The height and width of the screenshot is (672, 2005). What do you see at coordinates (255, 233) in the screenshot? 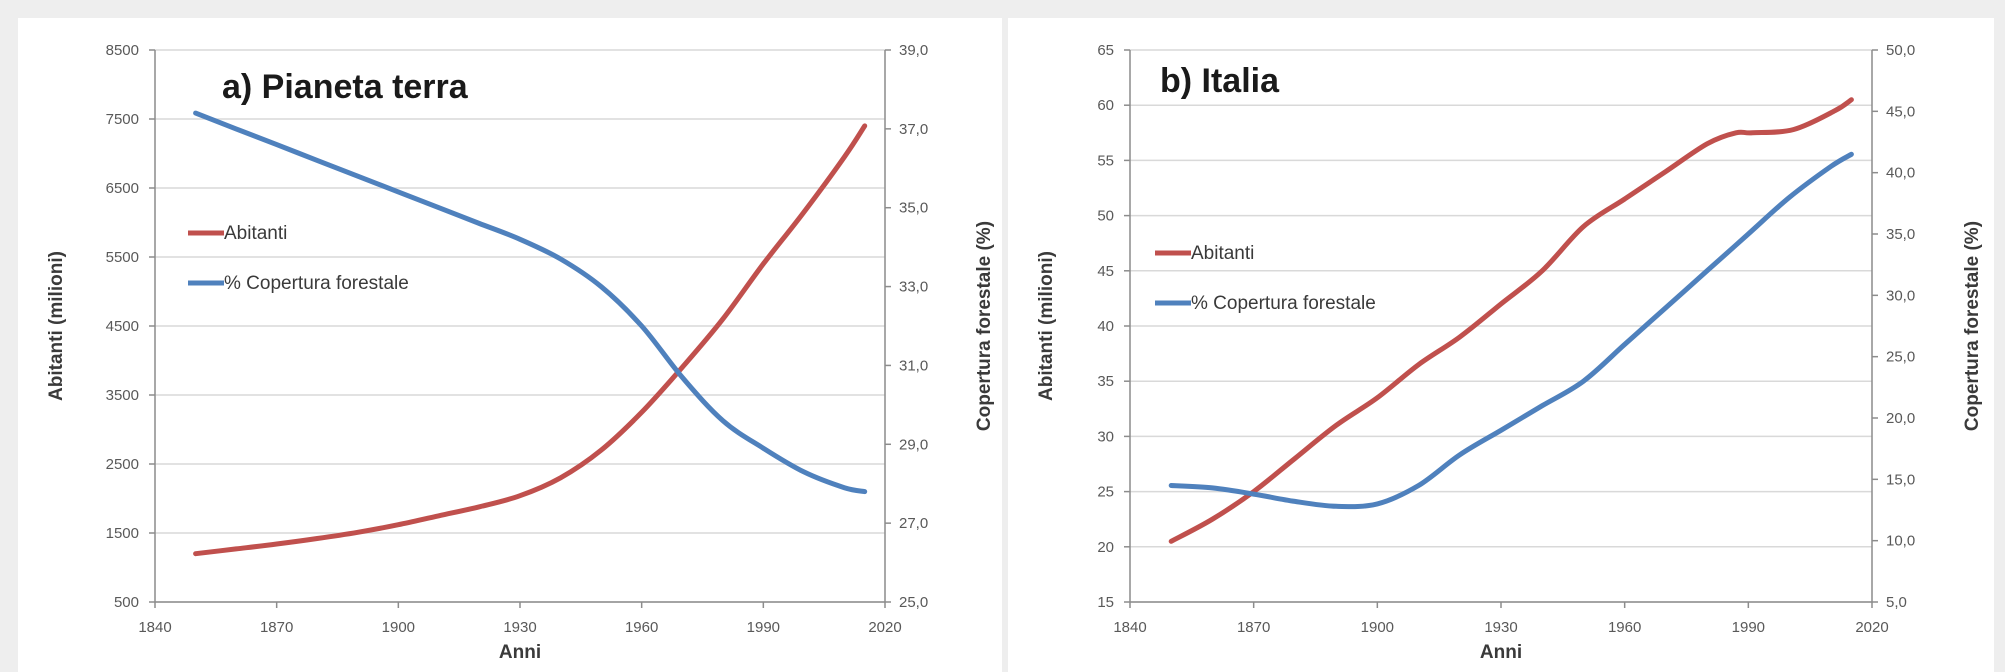
I see `panel-a-legend-label: Abitanti` at bounding box center [255, 233].